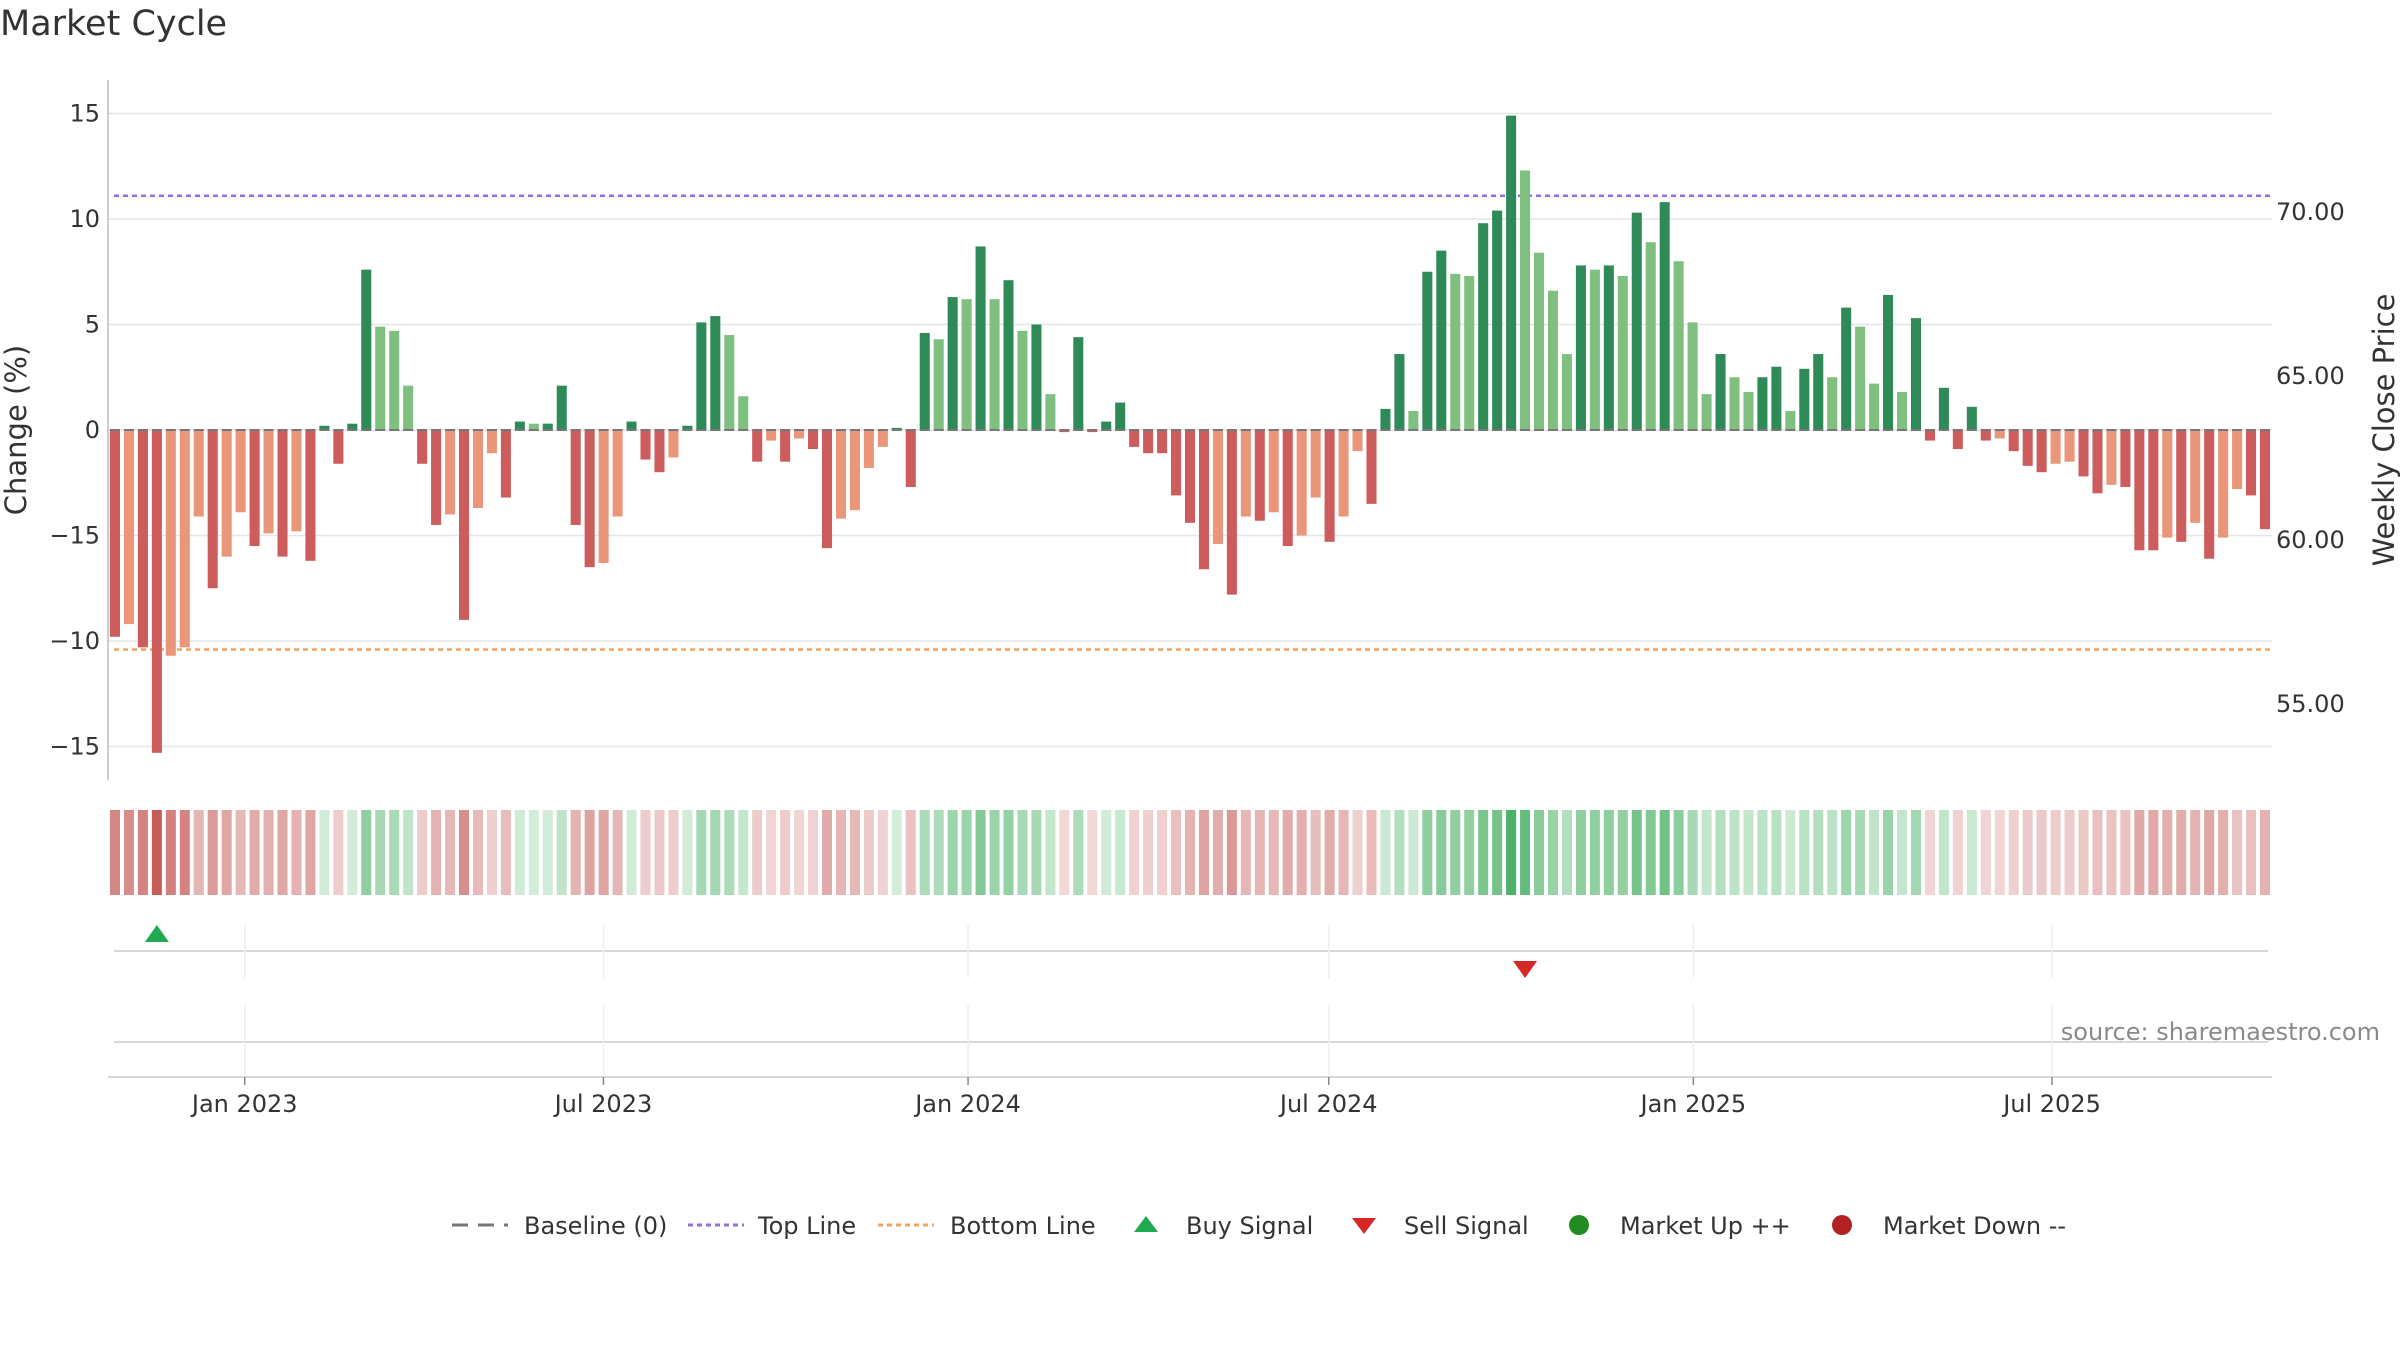 The height and width of the screenshot is (1350, 2400). What do you see at coordinates (84, 114) in the screenshot?
I see `y-tick-label: 15` at bounding box center [84, 114].